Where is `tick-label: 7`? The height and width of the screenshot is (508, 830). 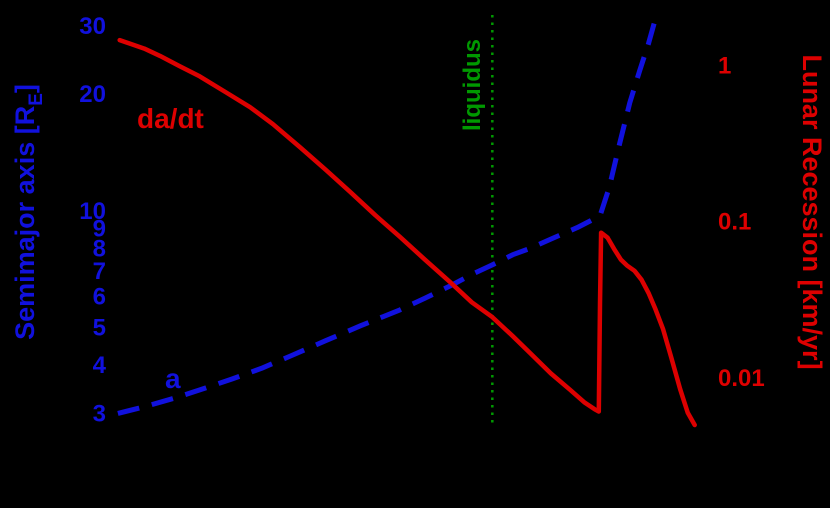
tick-label: 7 is located at coordinates (99, 271).